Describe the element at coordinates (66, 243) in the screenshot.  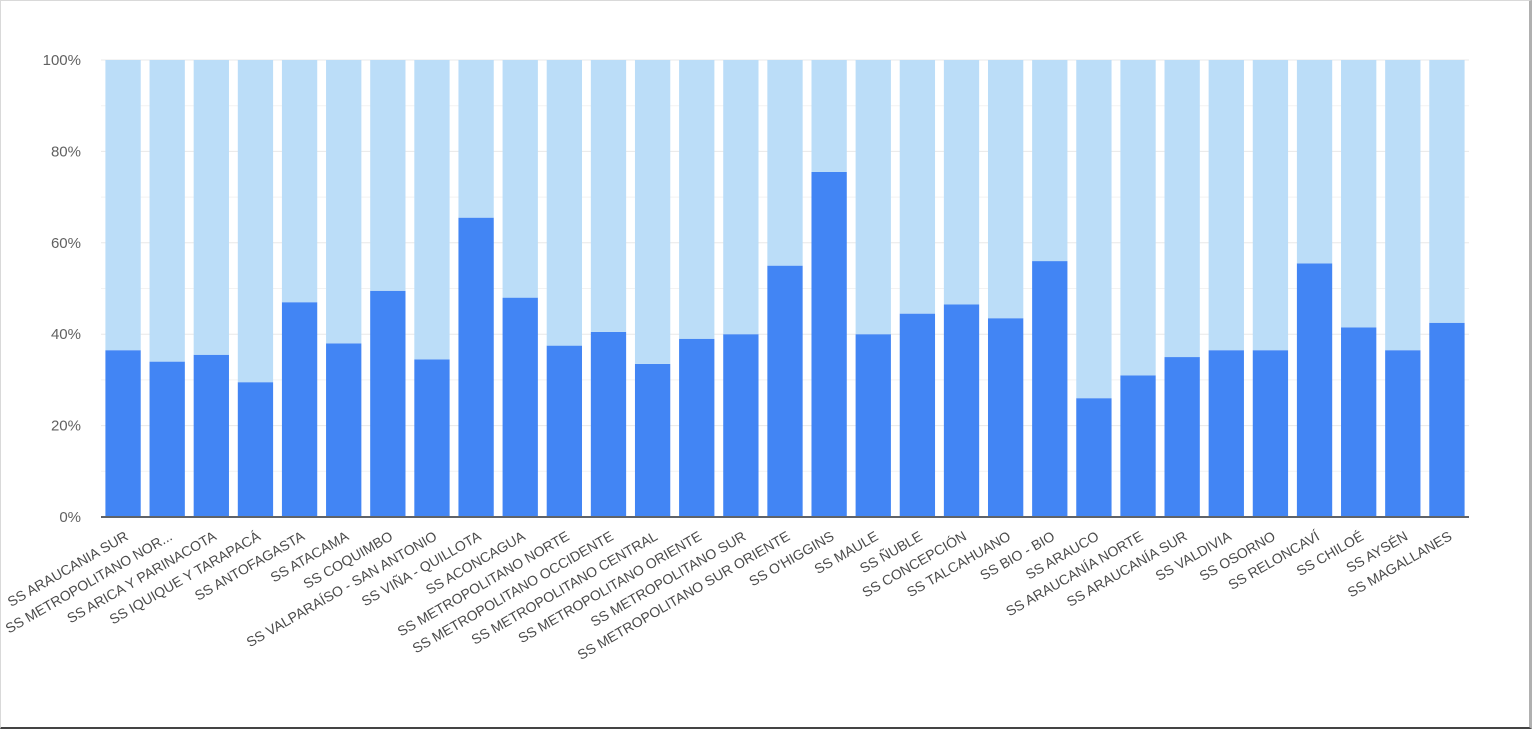
I see `y-tick-label: 60%` at that location.